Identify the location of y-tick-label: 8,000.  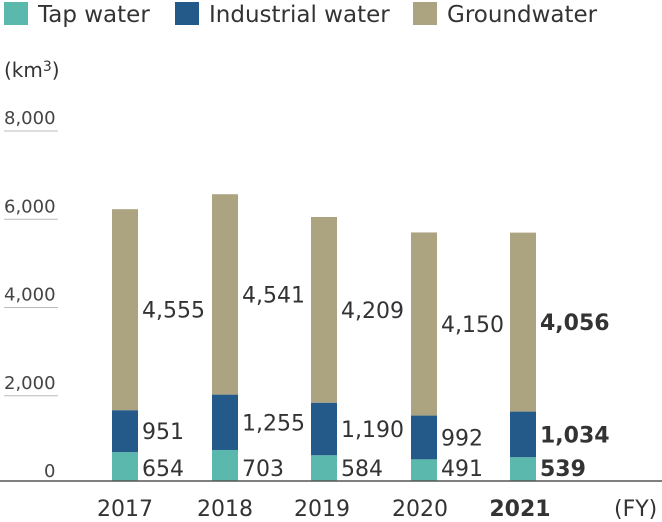
(30, 118).